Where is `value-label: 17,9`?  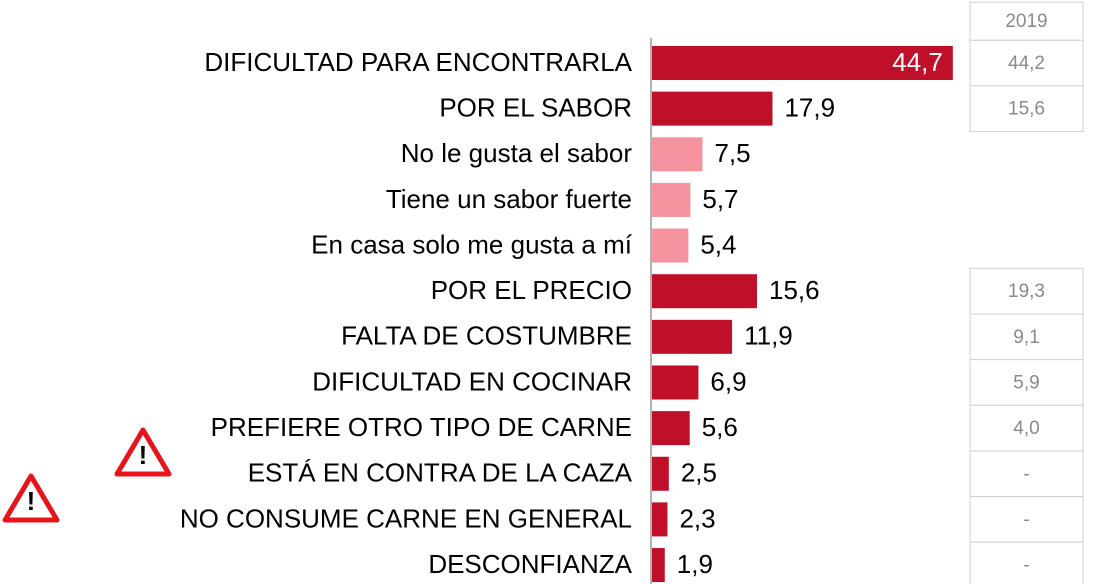 value-label: 17,9 is located at coordinates (809, 108).